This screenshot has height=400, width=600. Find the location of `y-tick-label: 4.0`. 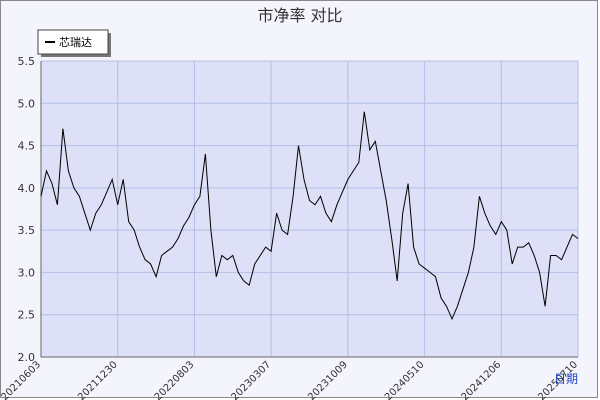

y-tick-label: 4.0 is located at coordinates (27, 188).